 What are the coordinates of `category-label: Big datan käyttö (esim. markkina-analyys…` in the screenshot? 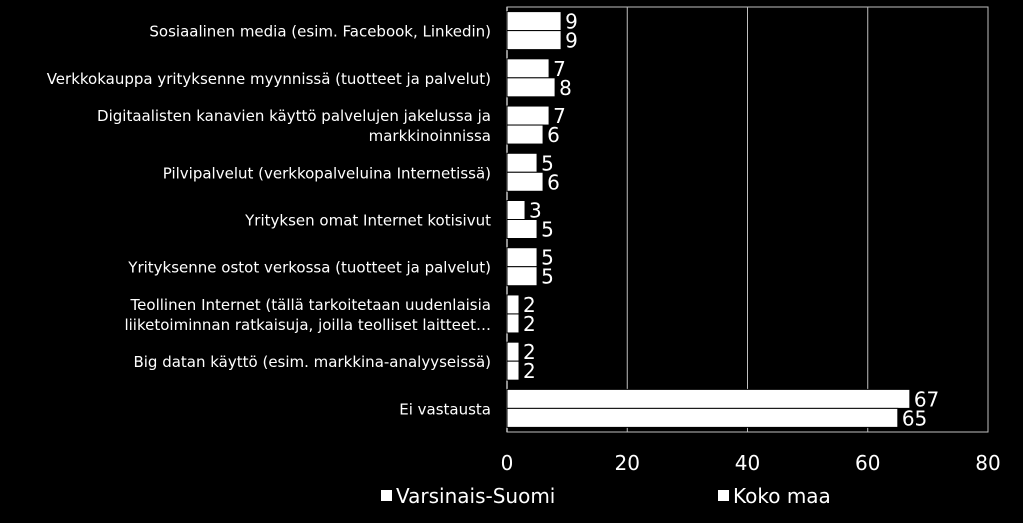 It's located at (312, 362).